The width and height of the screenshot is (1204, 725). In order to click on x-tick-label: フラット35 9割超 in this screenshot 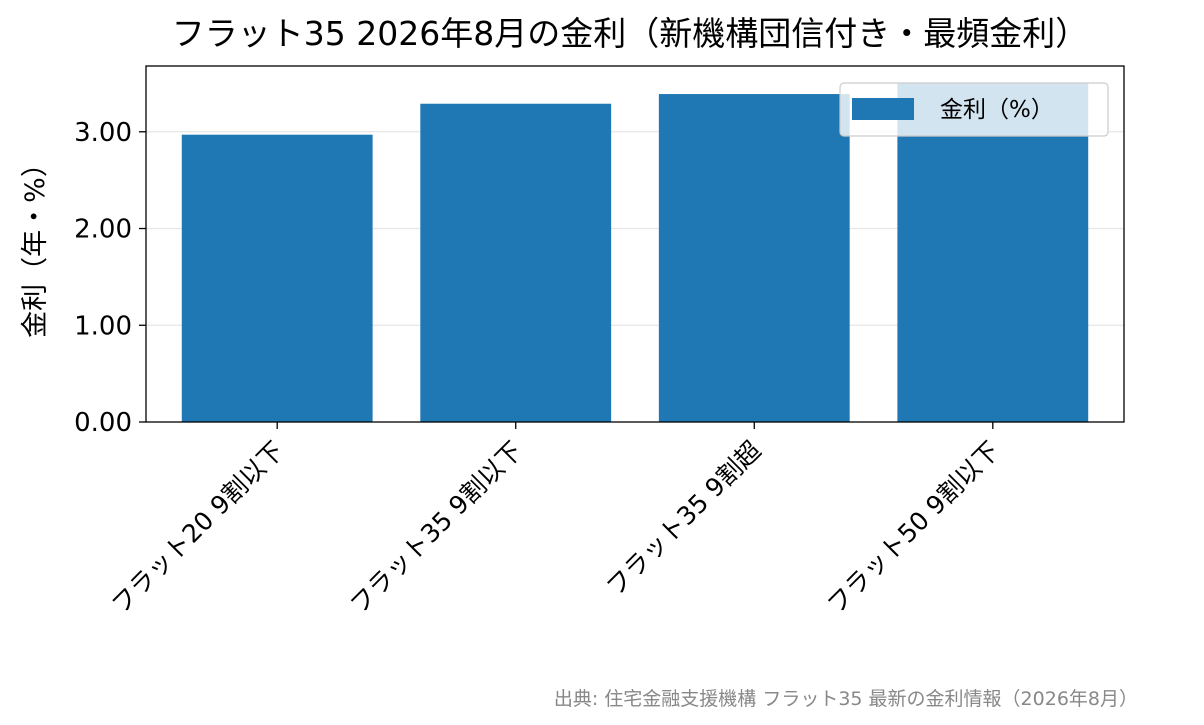, I will do `click(684, 519)`.